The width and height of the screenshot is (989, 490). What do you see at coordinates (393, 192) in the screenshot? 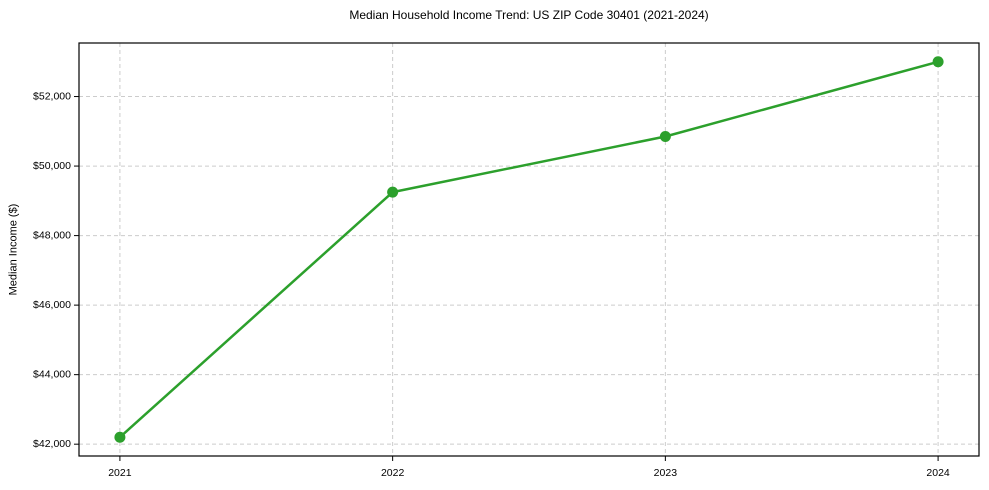
I see `data-point-2022` at bounding box center [393, 192].